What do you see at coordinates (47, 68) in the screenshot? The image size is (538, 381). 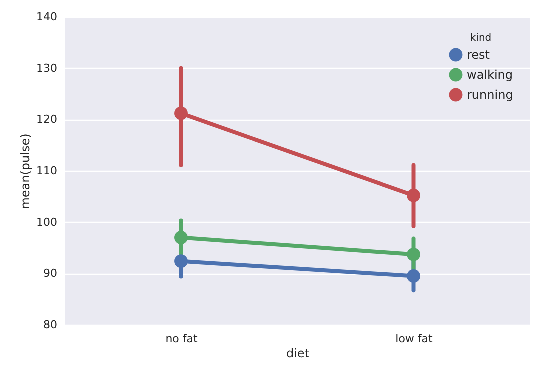 I see `y-tick-label: 130` at bounding box center [47, 68].